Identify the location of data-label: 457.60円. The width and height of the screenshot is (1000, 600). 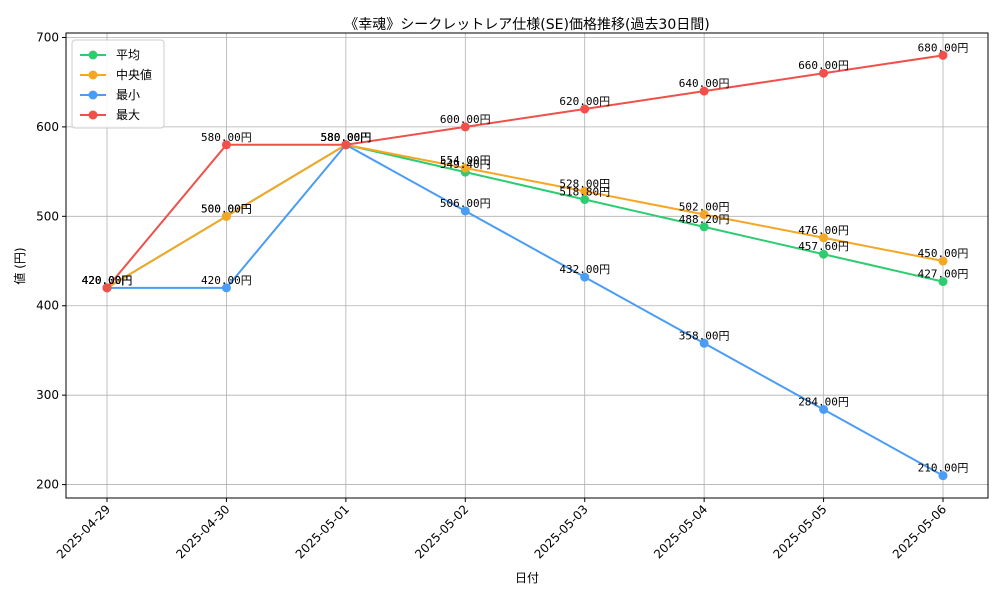
(823, 246).